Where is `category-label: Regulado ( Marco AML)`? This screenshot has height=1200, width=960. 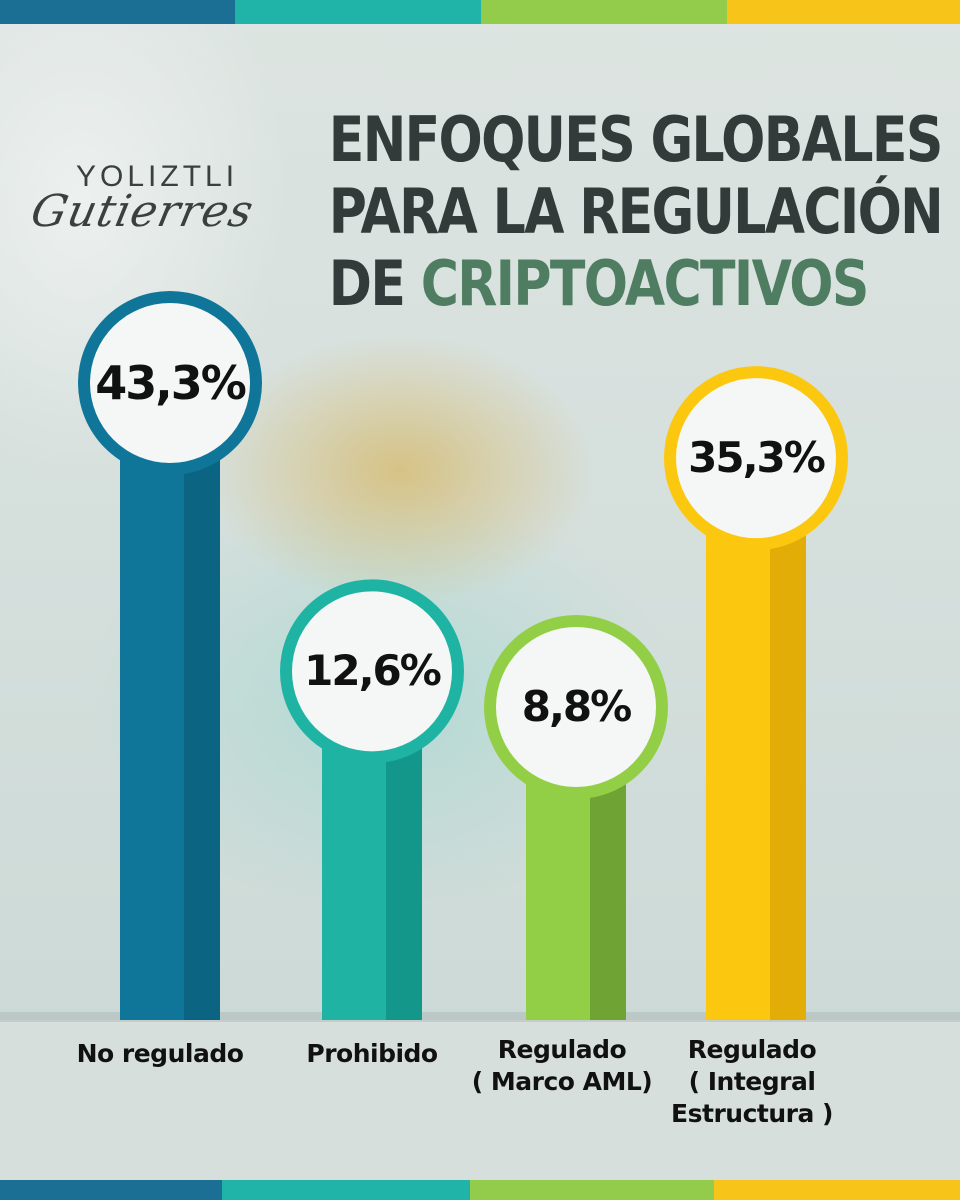 category-label: Regulado ( Marco AML) is located at coordinates (562, 1066).